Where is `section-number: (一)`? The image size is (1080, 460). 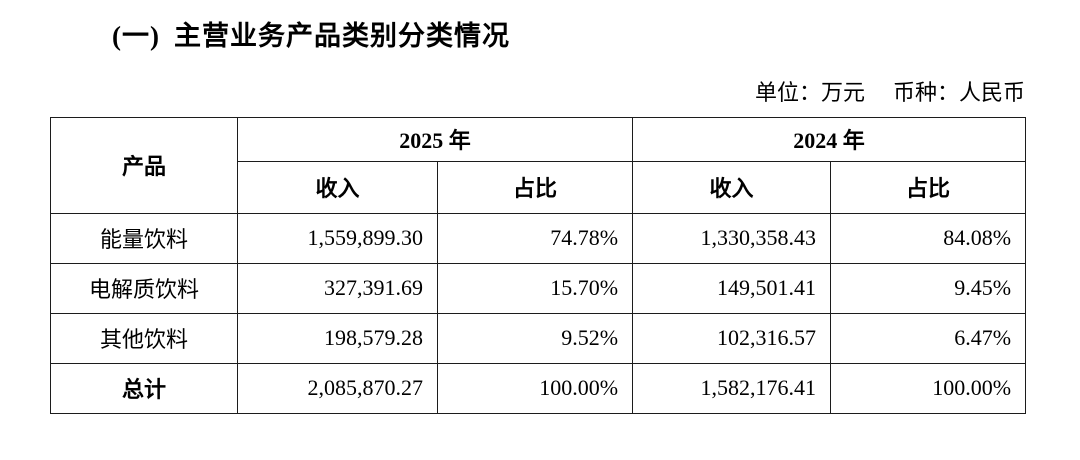 section-number: (一) is located at coordinates (136, 36).